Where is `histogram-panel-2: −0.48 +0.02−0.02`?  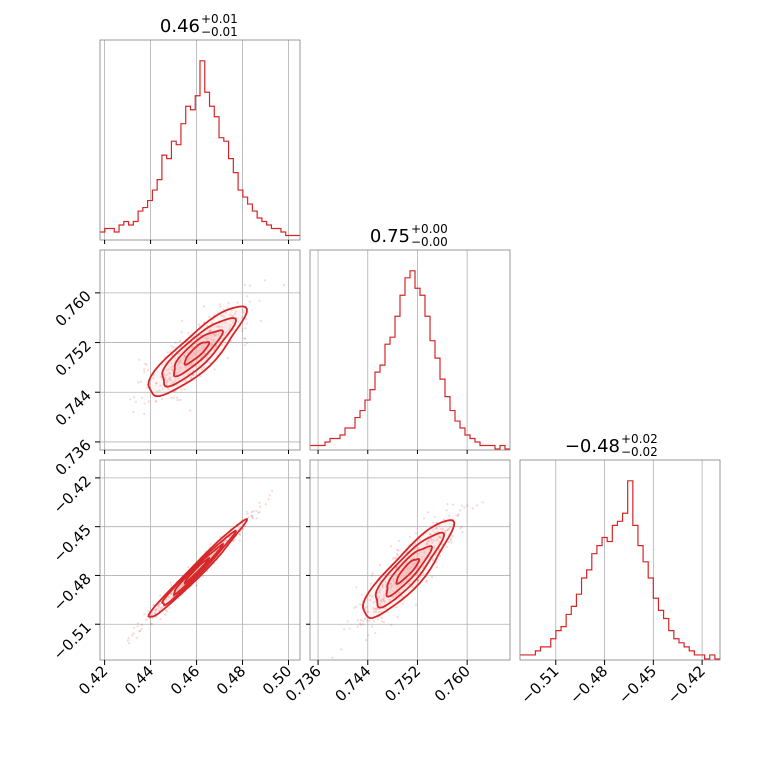
histogram-panel-2: −0.48 +0.02−0.02 is located at coordinates (620, 546).